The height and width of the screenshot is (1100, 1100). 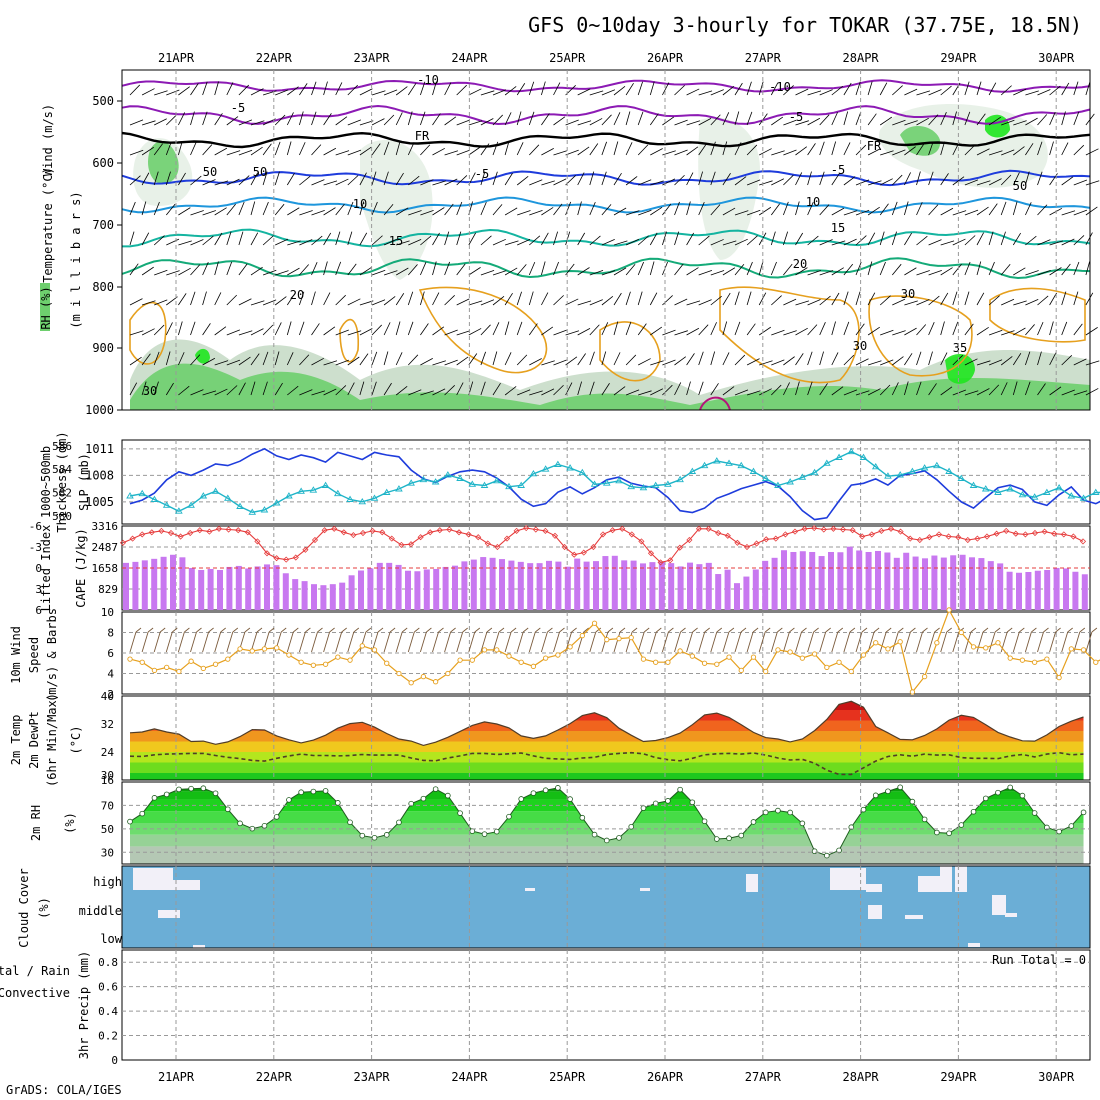 I want to click on upper-ylabel-wind: Wind (m/s), so click(x=48, y=140).